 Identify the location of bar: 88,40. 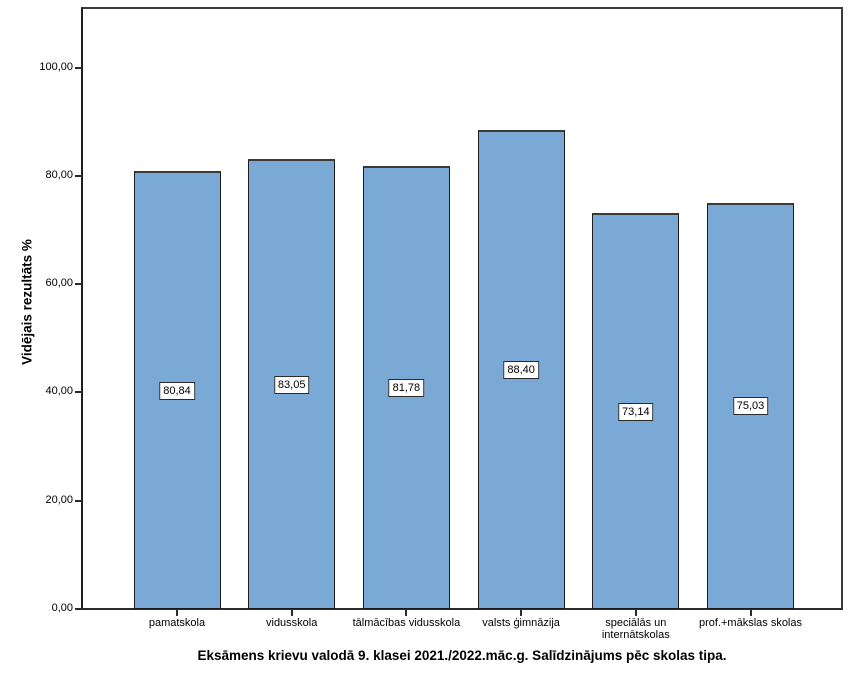
(521, 369).